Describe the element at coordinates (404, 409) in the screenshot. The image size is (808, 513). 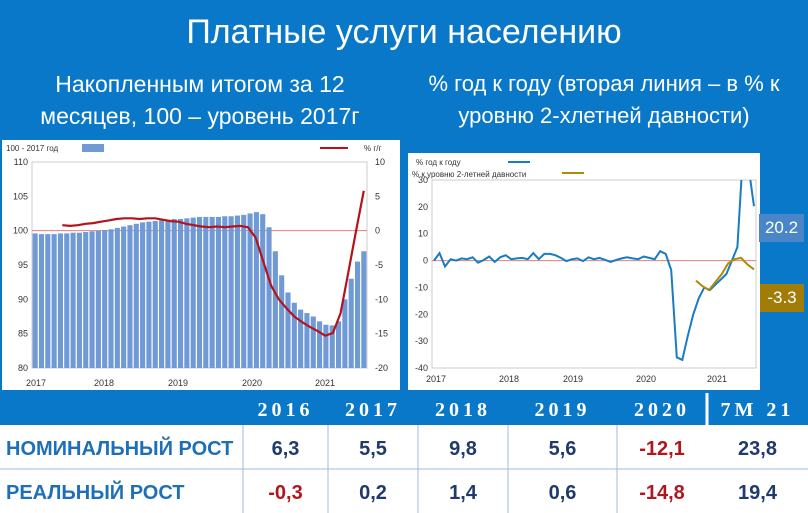
I see `table-header-bg` at that location.